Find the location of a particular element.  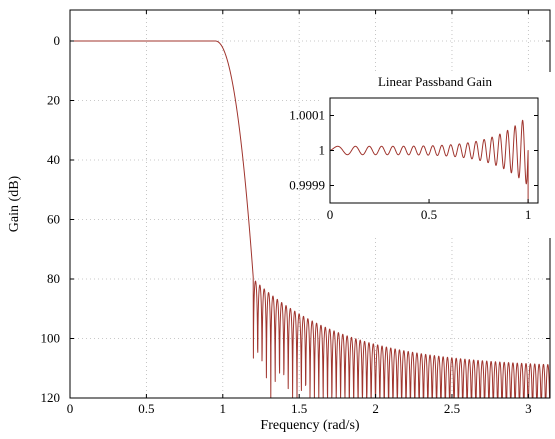

x-tick-label: 2 is located at coordinates (375, 408).